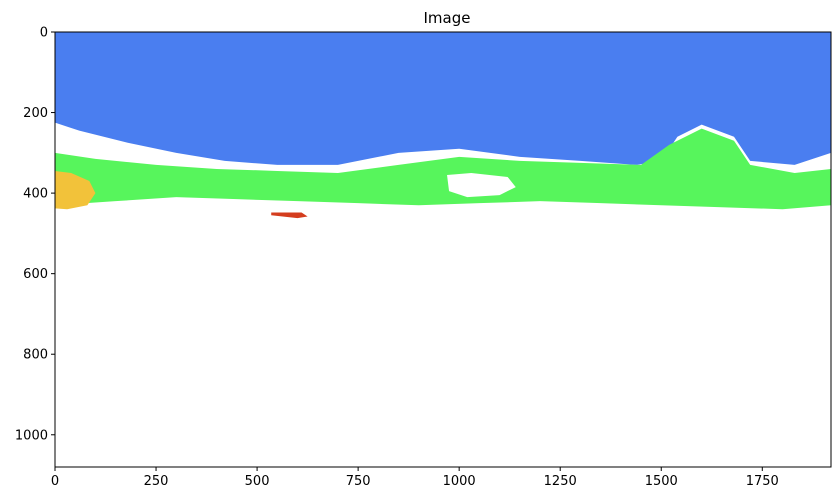  Describe the element at coordinates (415, 478) in the screenshot. I see `x-axis: 0 250 500 750 1000 1250 1500 1750` at that location.